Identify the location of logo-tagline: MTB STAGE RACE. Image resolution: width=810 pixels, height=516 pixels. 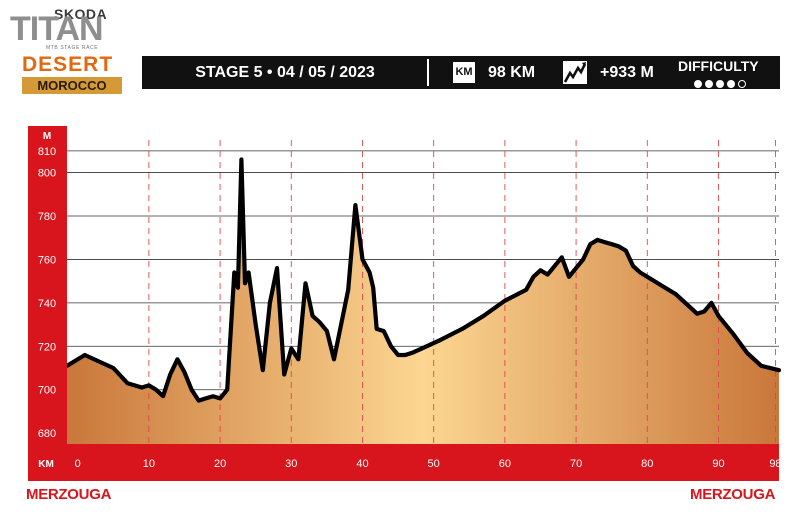
(72, 48).